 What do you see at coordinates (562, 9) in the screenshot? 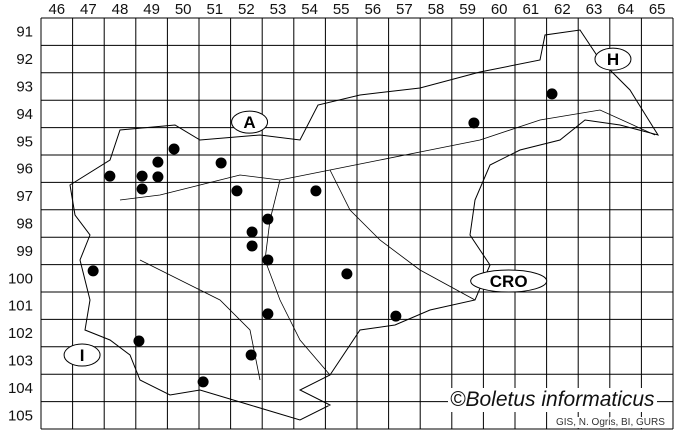
I see `column-label: 62` at bounding box center [562, 9].